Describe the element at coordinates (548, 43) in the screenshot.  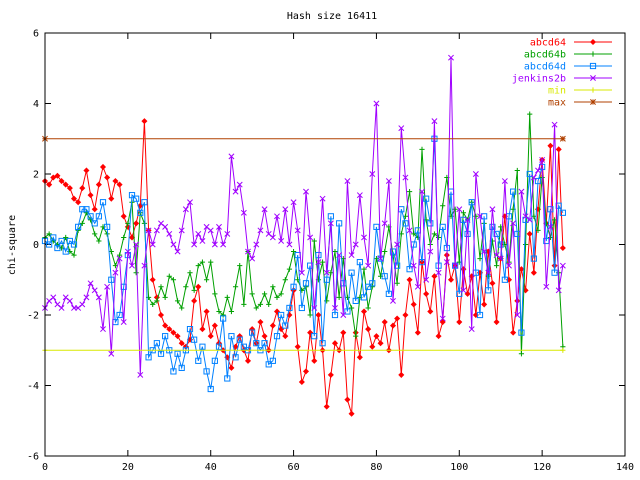
I see `legend-label-abcd64: abcd64` at that location.